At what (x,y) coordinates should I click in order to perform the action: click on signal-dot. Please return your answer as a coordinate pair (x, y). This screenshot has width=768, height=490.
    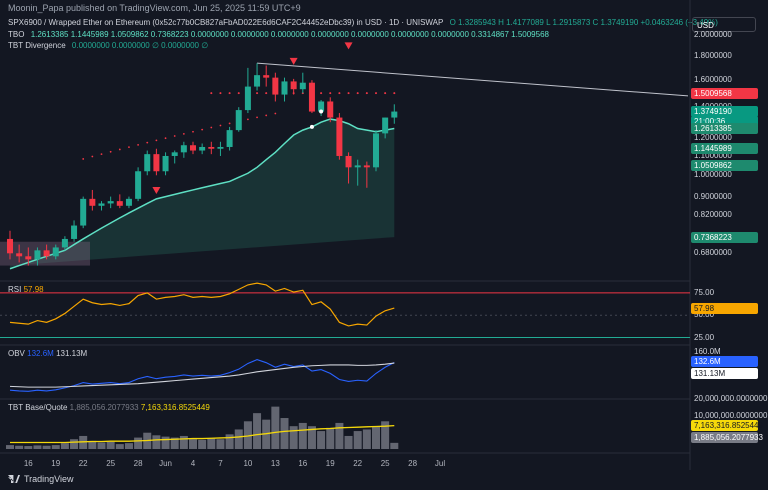
    Looking at the image, I should click on (321, 111).